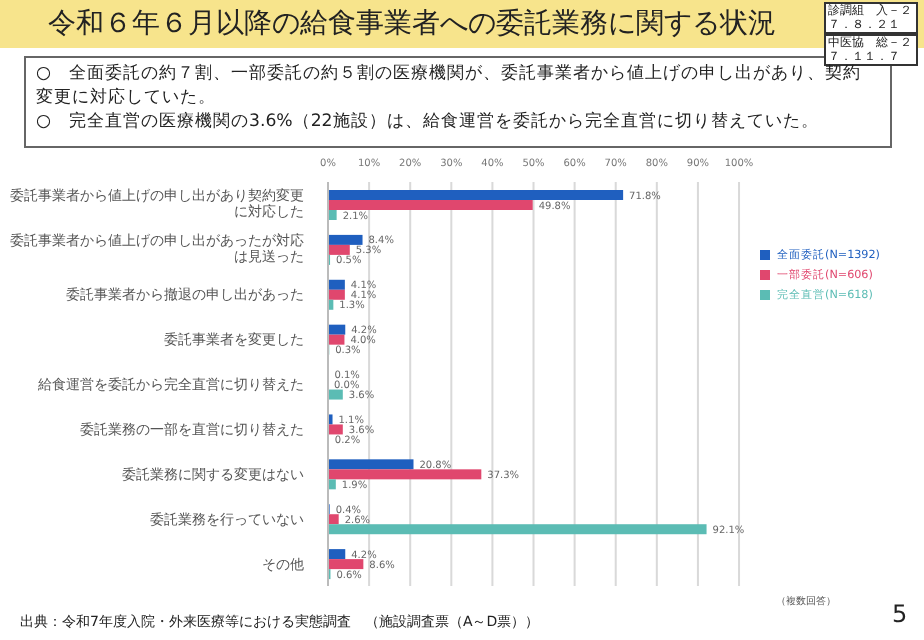 The height and width of the screenshot is (640, 924). Describe the element at coordinates (900, 614) in the screenshot. I see `text: 5` at that location.